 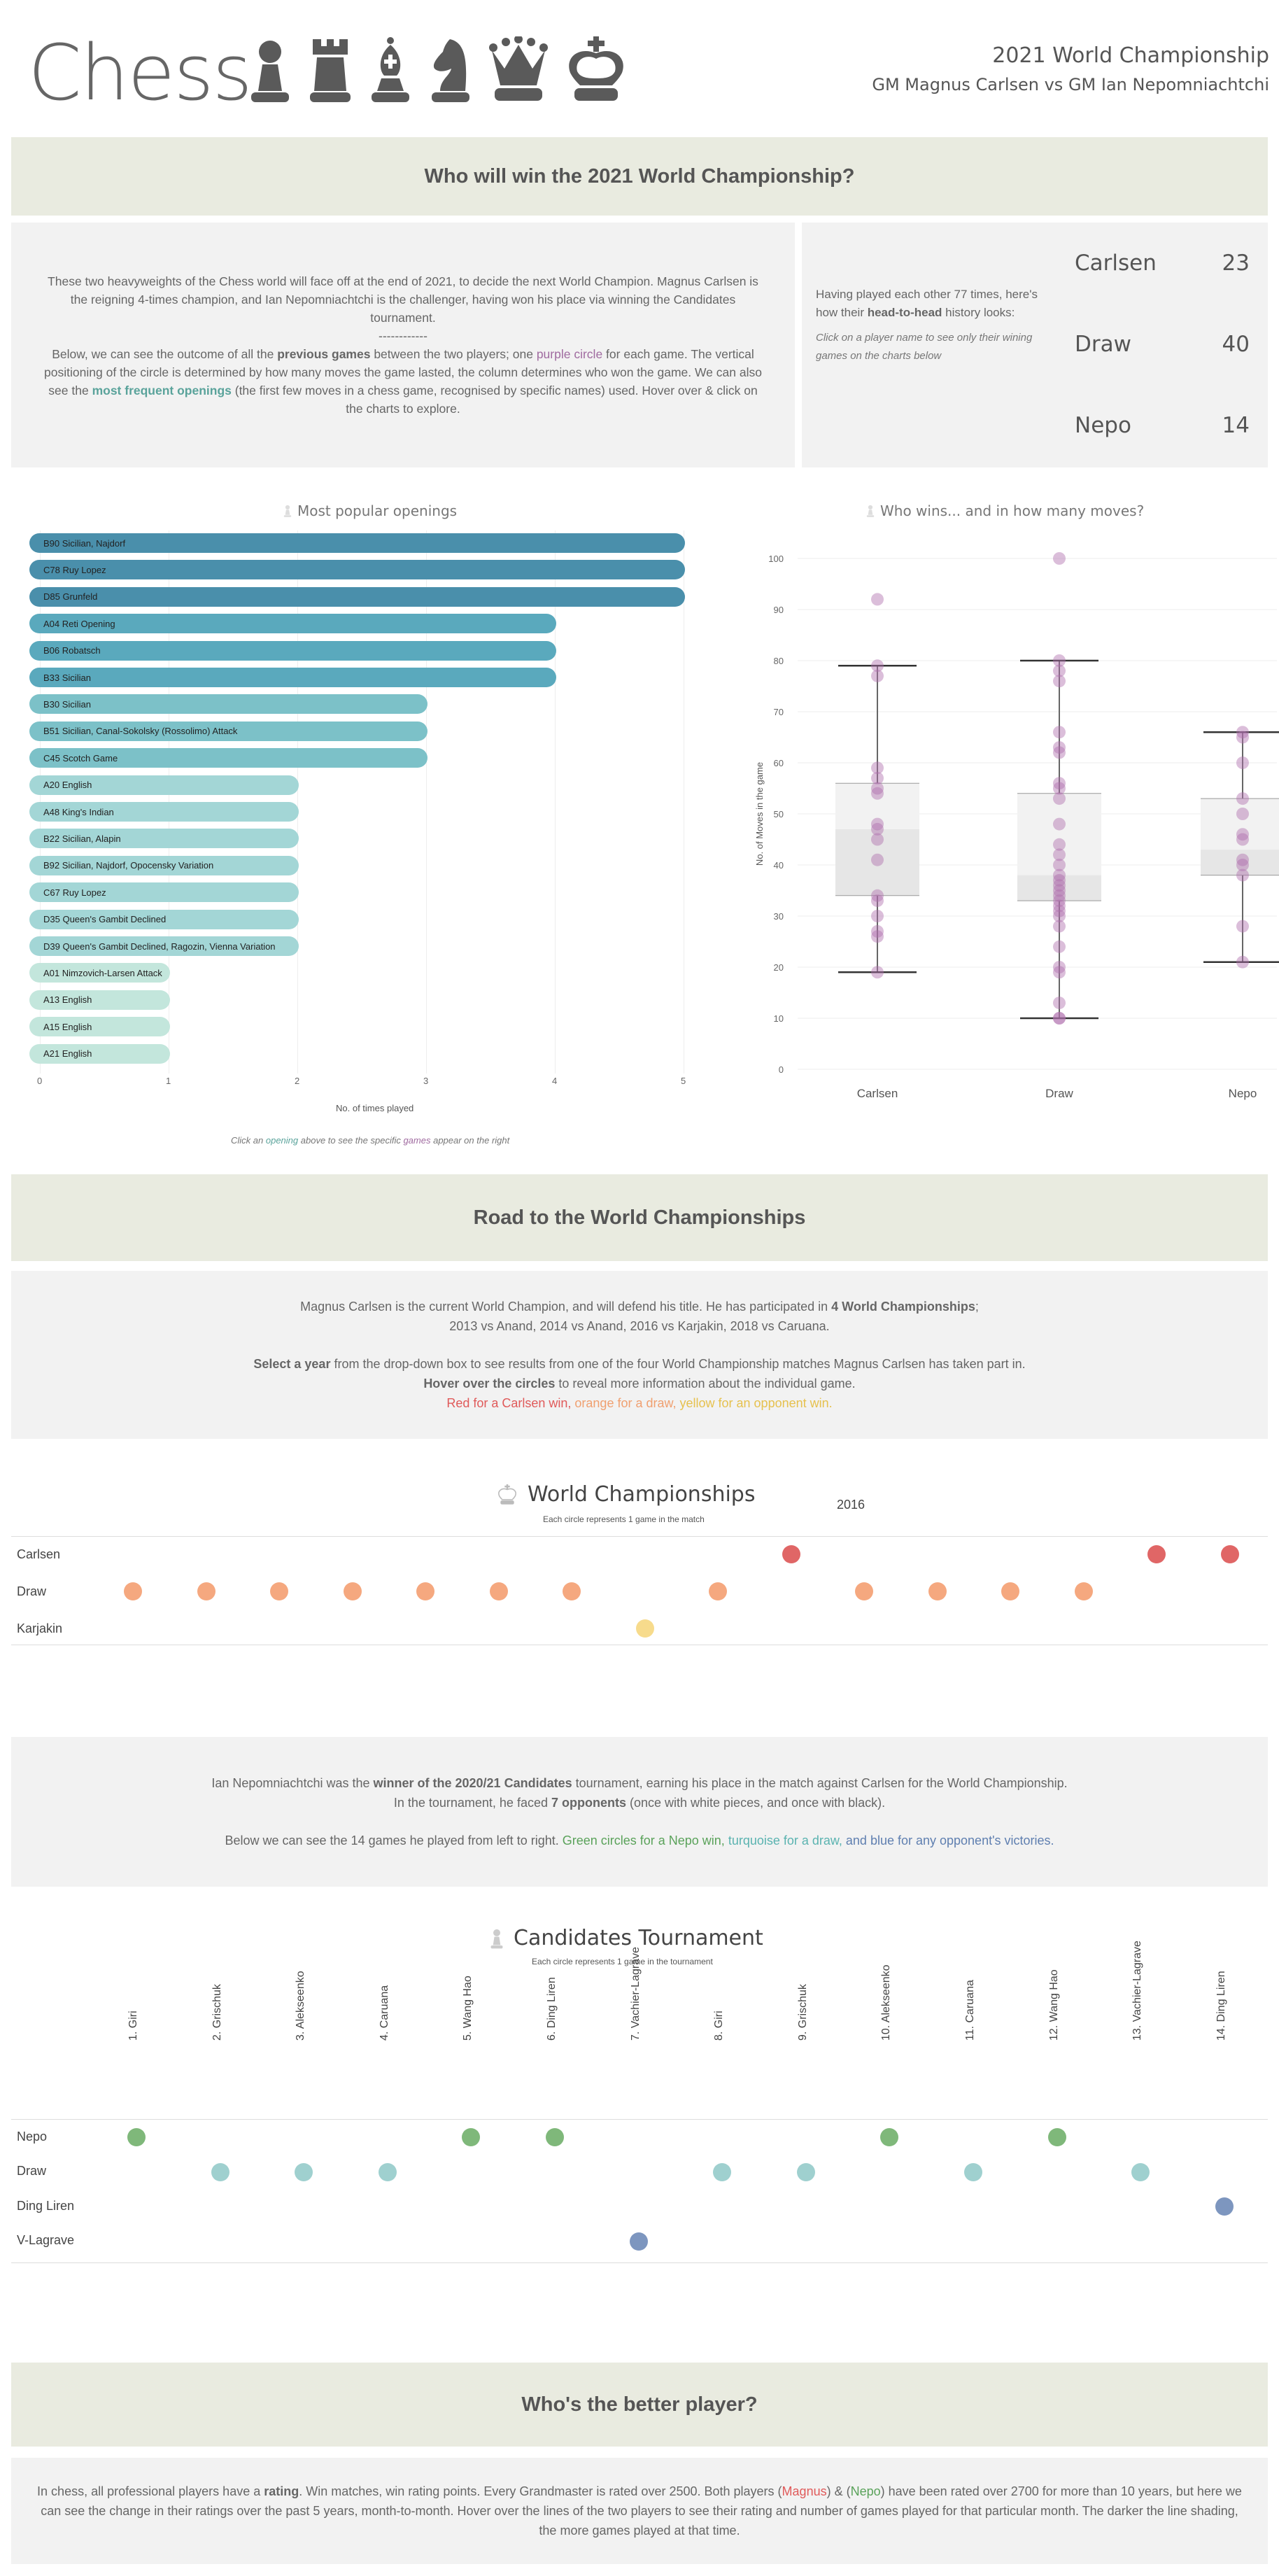 I want to click on opening-bar: C45 Scotch Game, so click(x=228, y=758).